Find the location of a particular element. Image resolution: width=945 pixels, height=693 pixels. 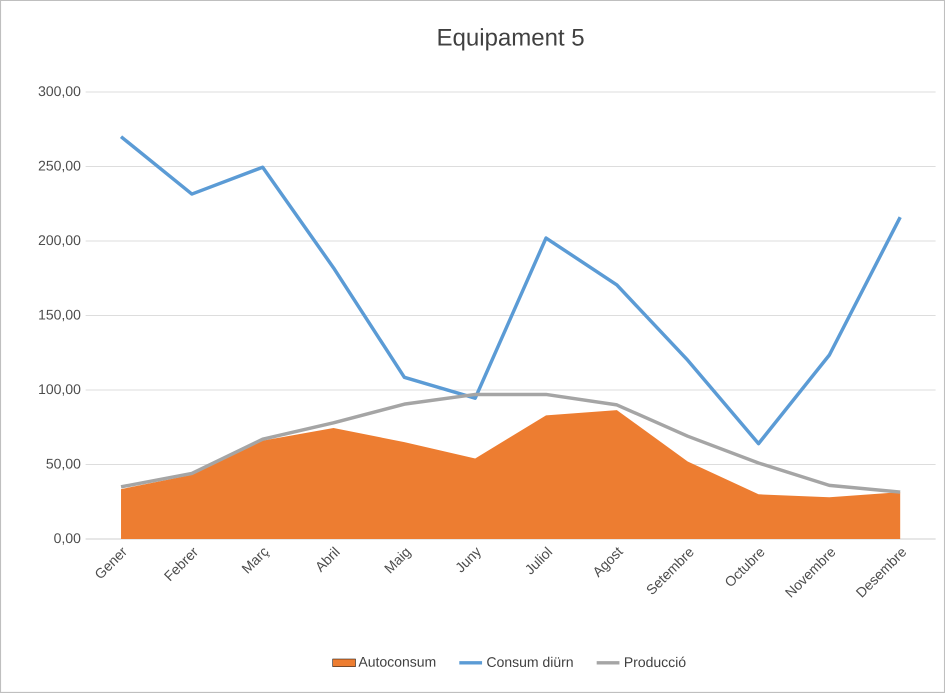

y-tick-label: 150,00 is located at coordinates (59, 316).